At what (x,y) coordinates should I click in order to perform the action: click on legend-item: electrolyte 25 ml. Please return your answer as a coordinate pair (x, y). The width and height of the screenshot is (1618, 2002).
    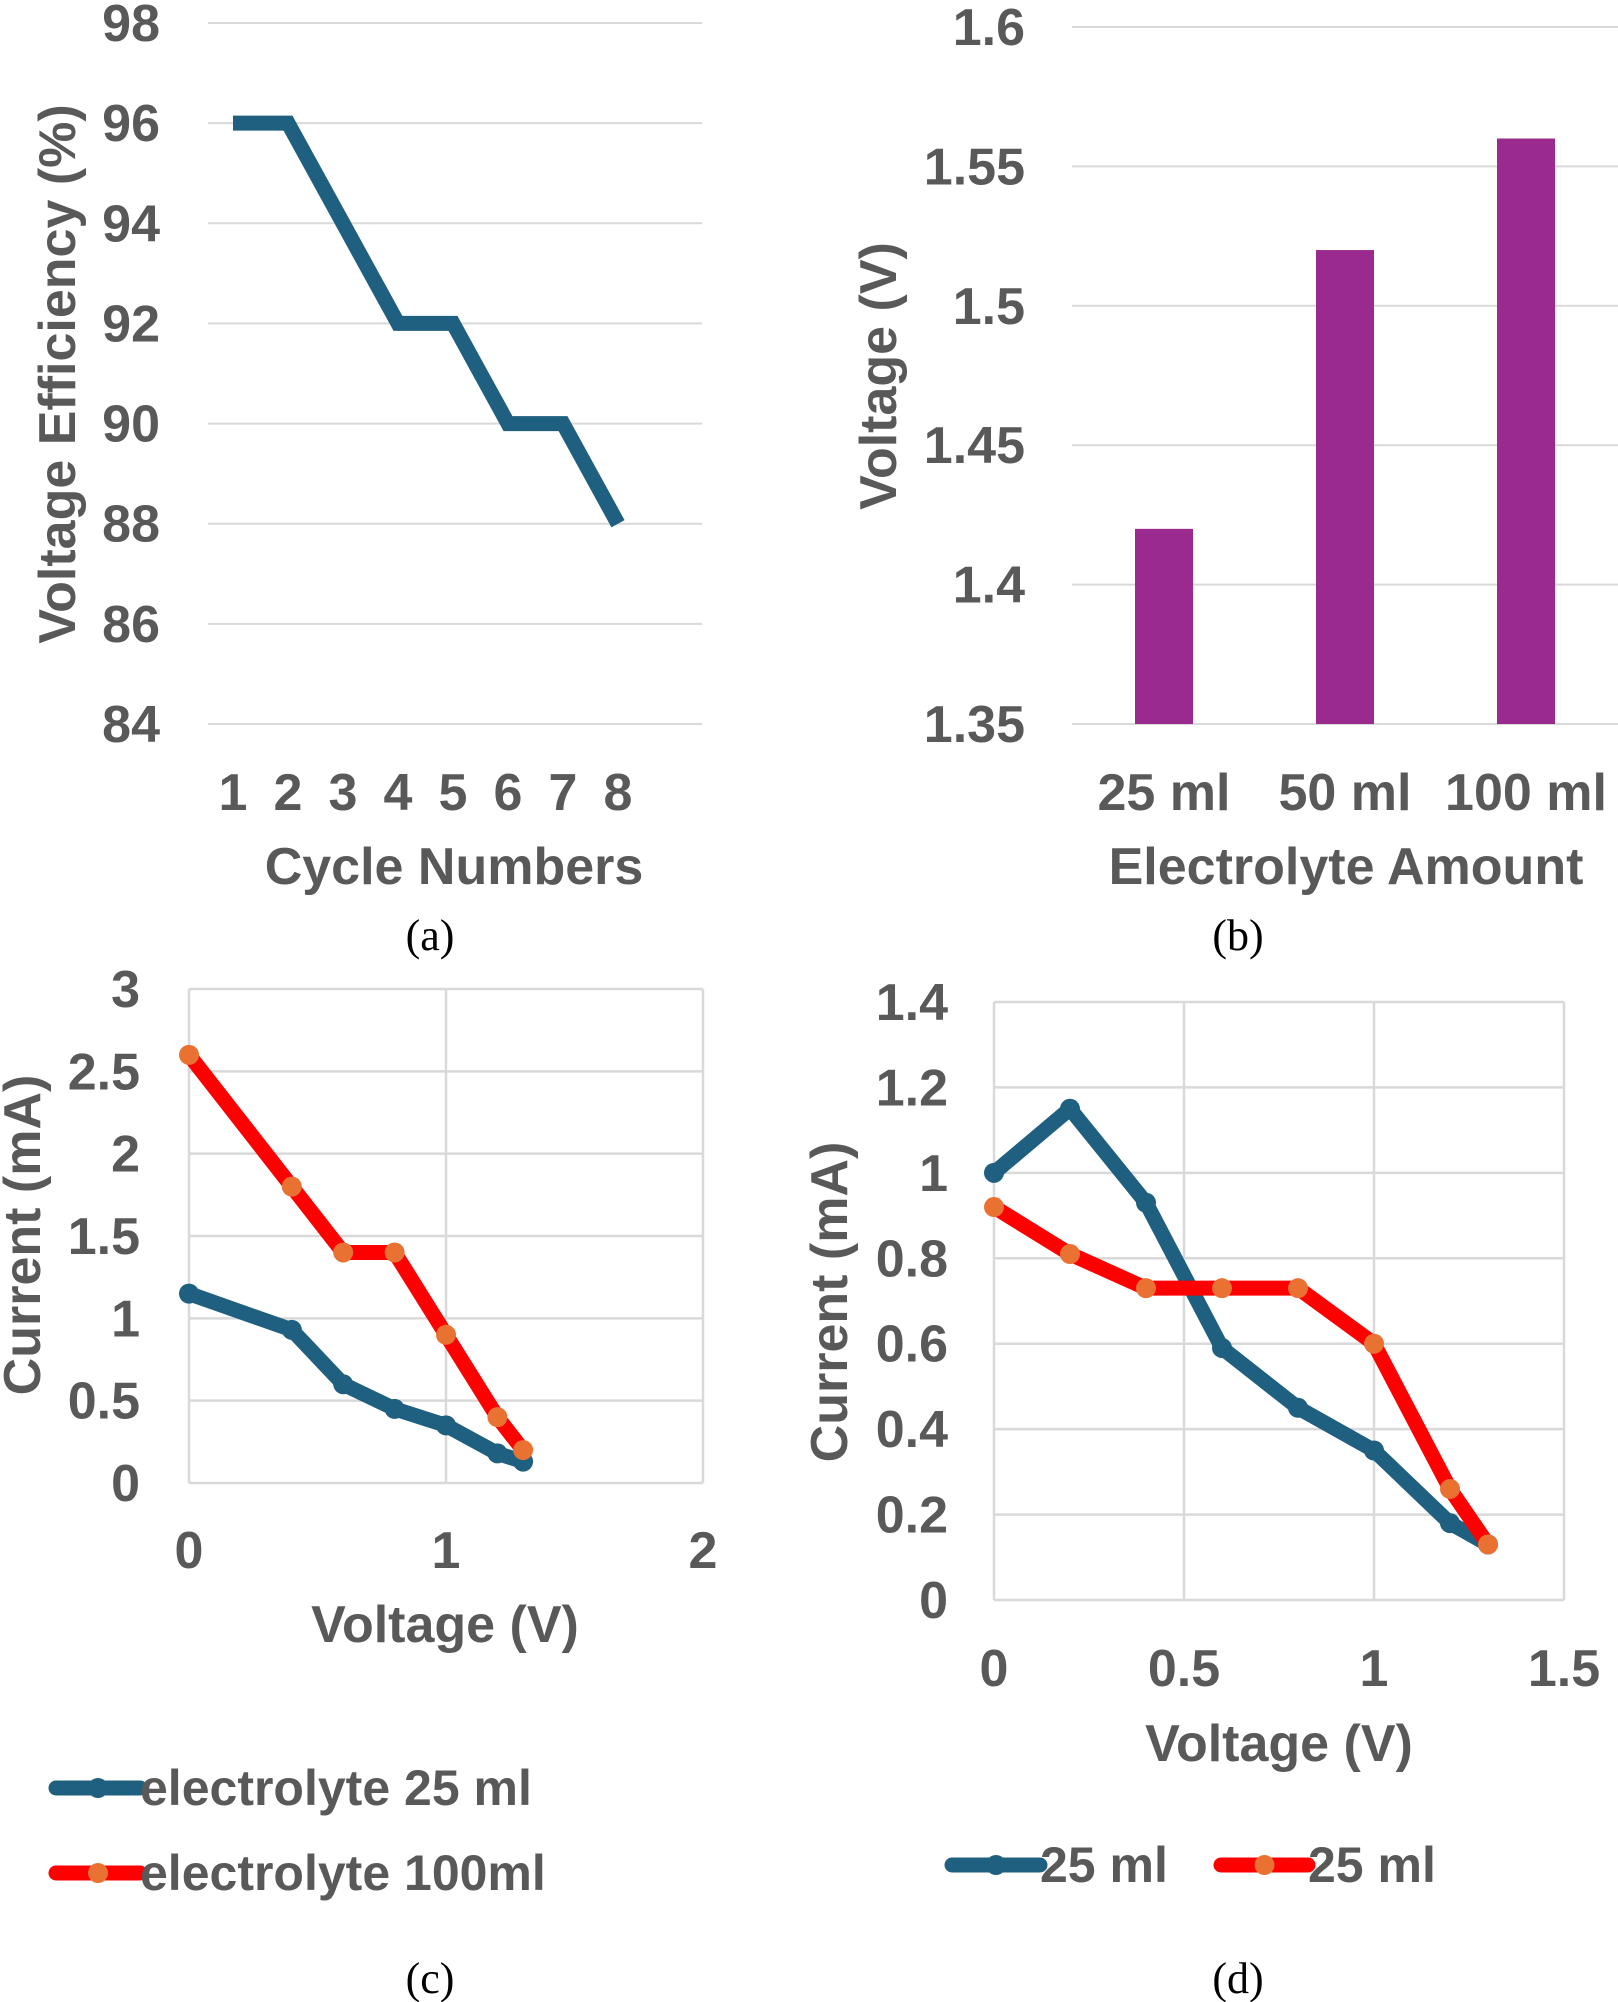
    Looking at the image, I should click on (290, 1788).